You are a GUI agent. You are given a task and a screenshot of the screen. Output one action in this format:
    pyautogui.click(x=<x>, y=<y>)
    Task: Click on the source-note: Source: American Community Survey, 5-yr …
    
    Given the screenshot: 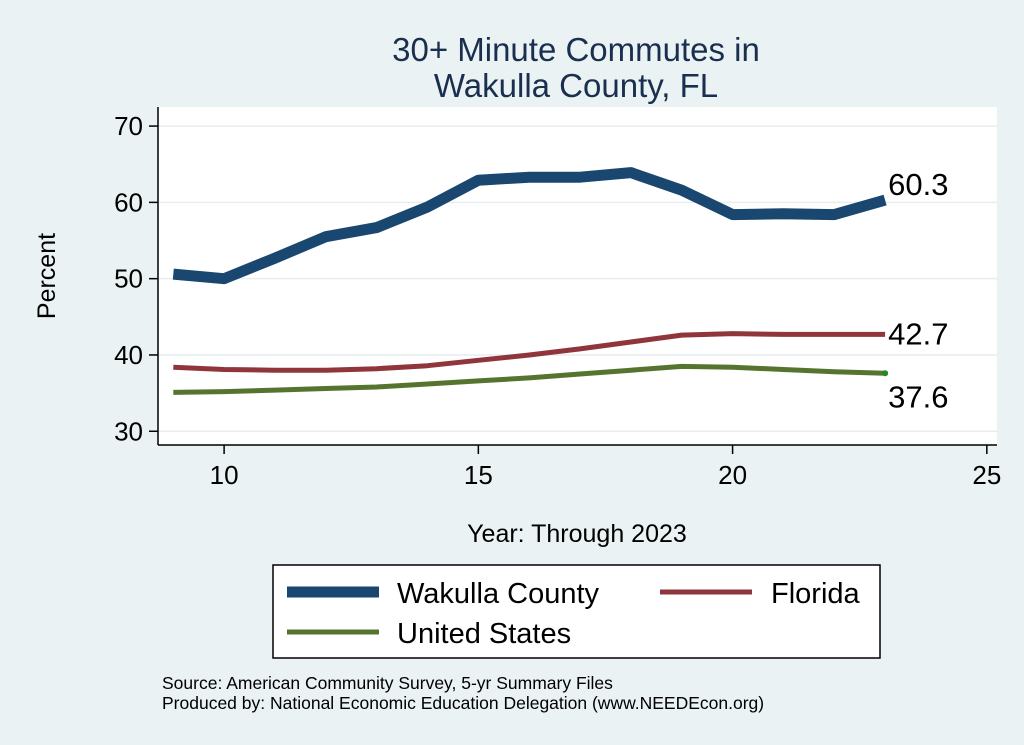 What is the action you would take?
    pyautogui.click(x=387, y=683)
    